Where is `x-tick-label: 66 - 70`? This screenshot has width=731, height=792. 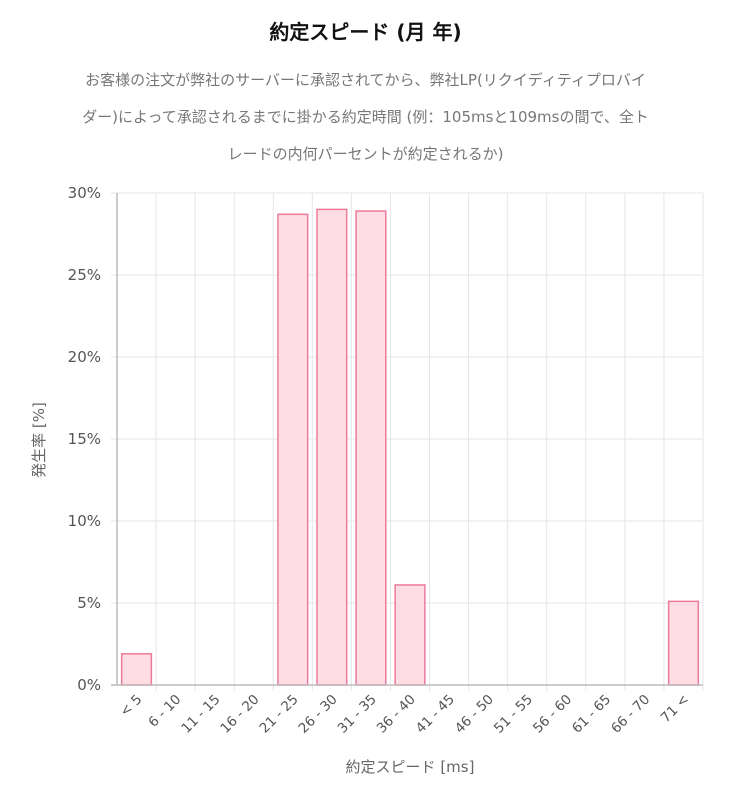 x-tick-label: 66 - 70 is located at coordinates (630, 714).